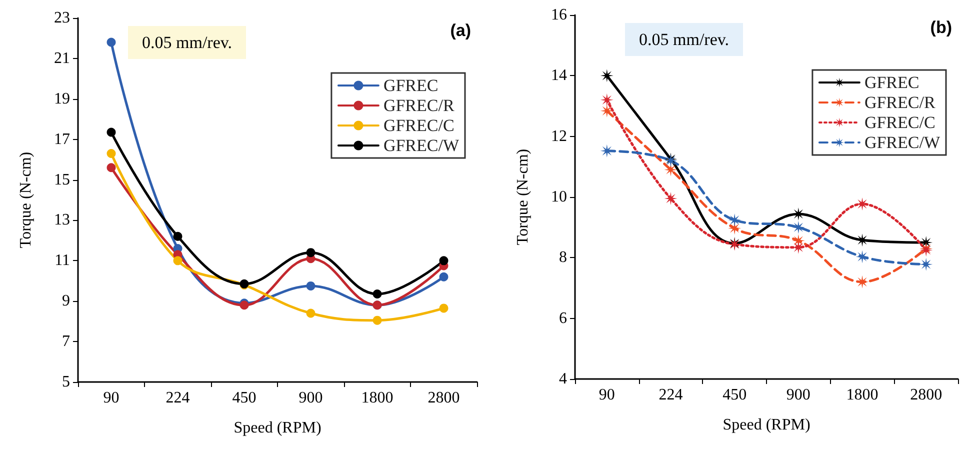 The width and height of the screenshot is (962, 454). I want to click on y-tick-label: 6, so click(563, 318).